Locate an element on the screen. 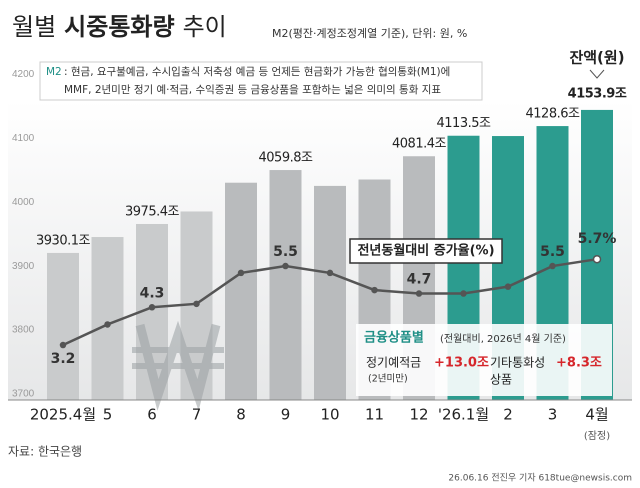  y-tick-label: 4000 is located at coordinates (23, 202).